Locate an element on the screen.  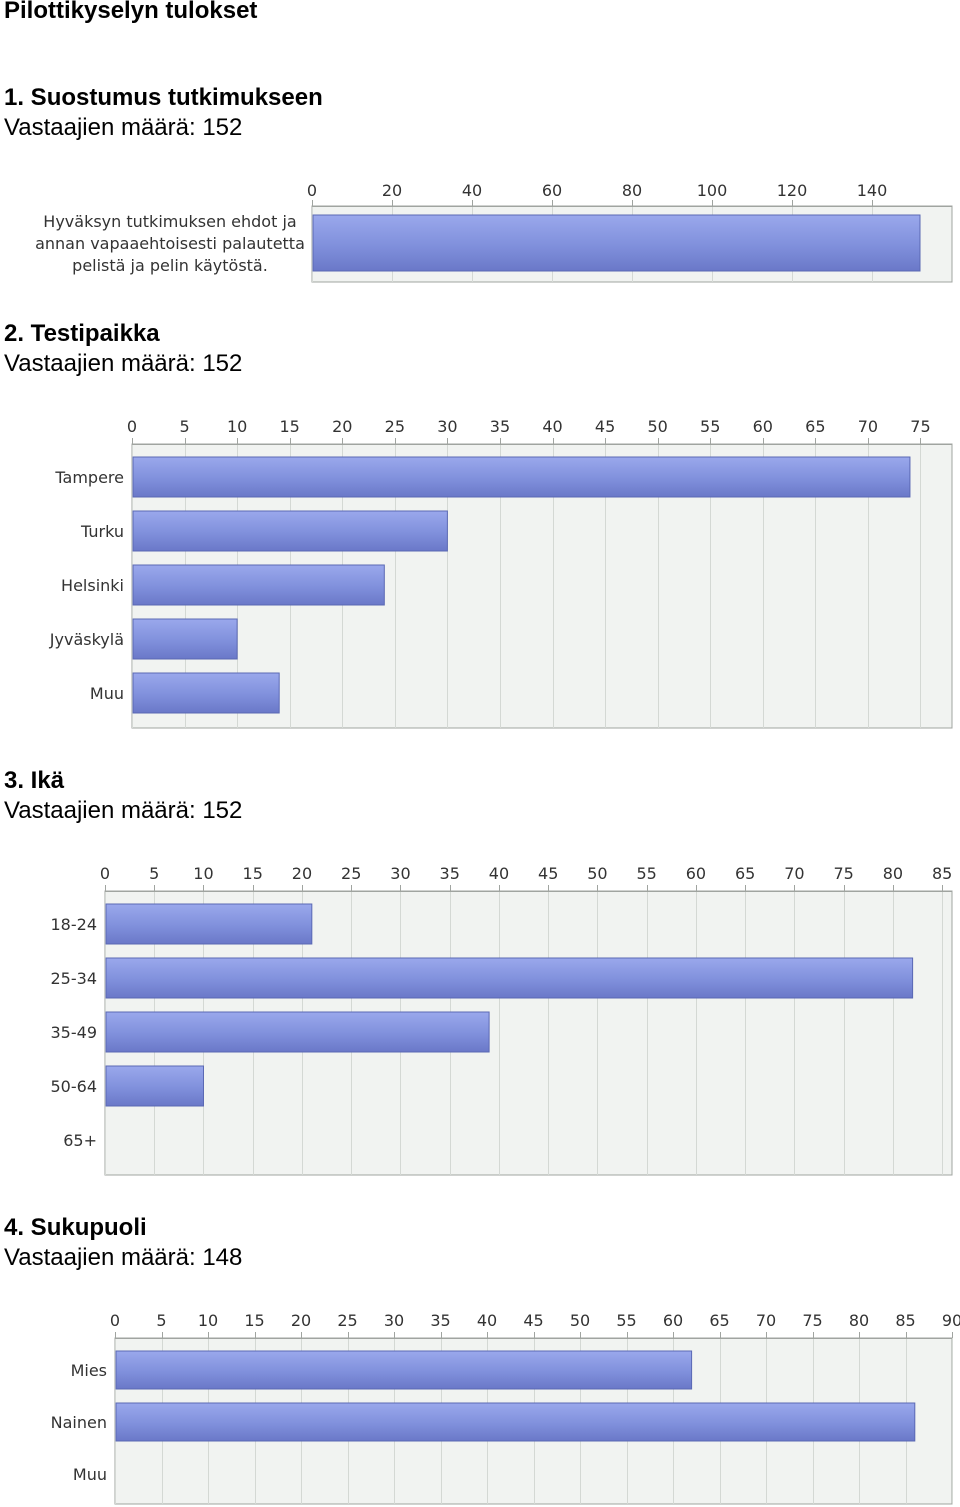
category-label: Mies is located at coordinates (89, 1370).